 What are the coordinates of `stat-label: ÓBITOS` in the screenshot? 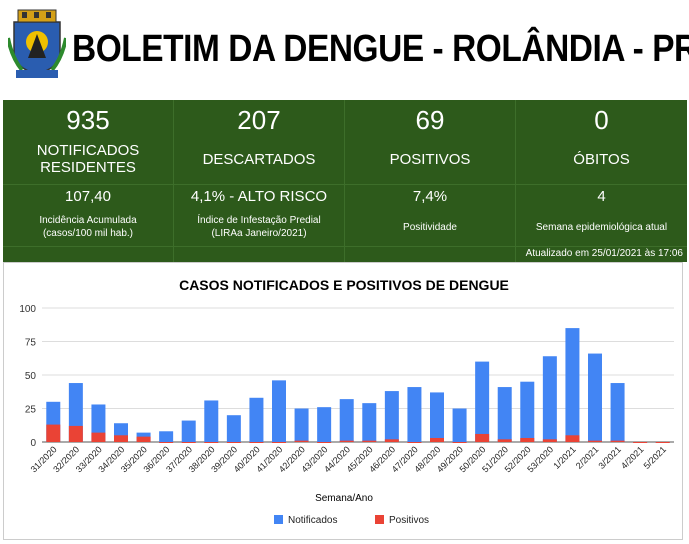 It's located at (601, 159).